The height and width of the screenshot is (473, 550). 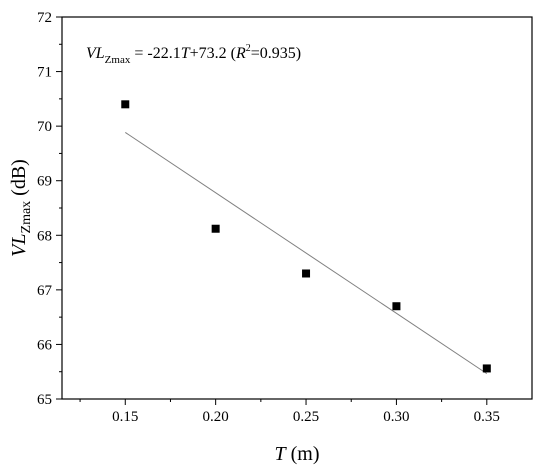 What do you see at coordinates (44, 400) in the screenshot?
I see `y-tick-label: 65` at bounding box center [44, 400].